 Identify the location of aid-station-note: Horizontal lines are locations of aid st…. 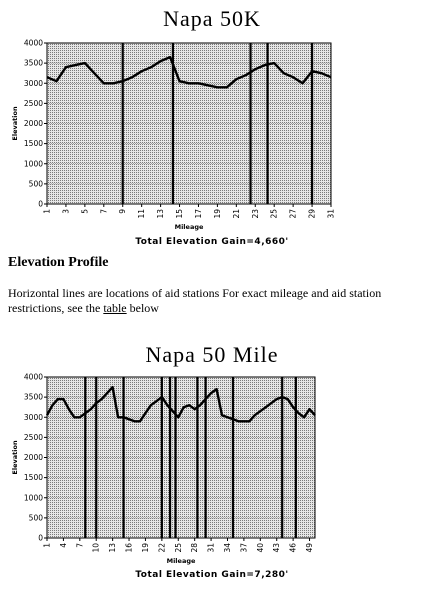
(212, 301).